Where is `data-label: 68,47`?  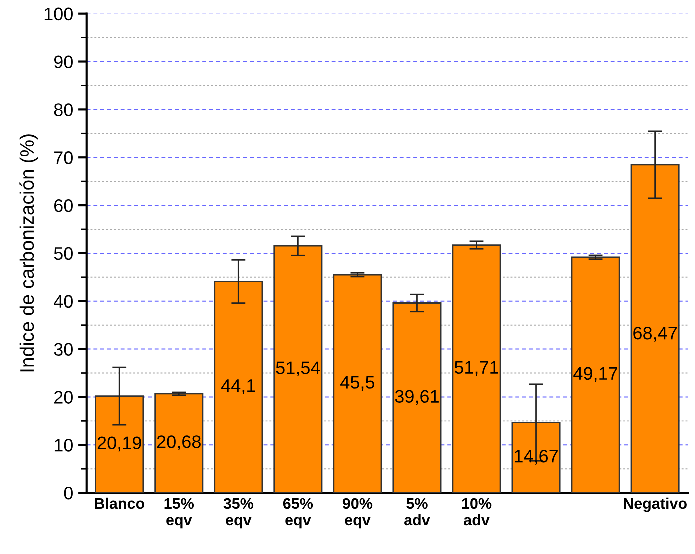
data-label: 68,47 is located at coordinates (655, 334).